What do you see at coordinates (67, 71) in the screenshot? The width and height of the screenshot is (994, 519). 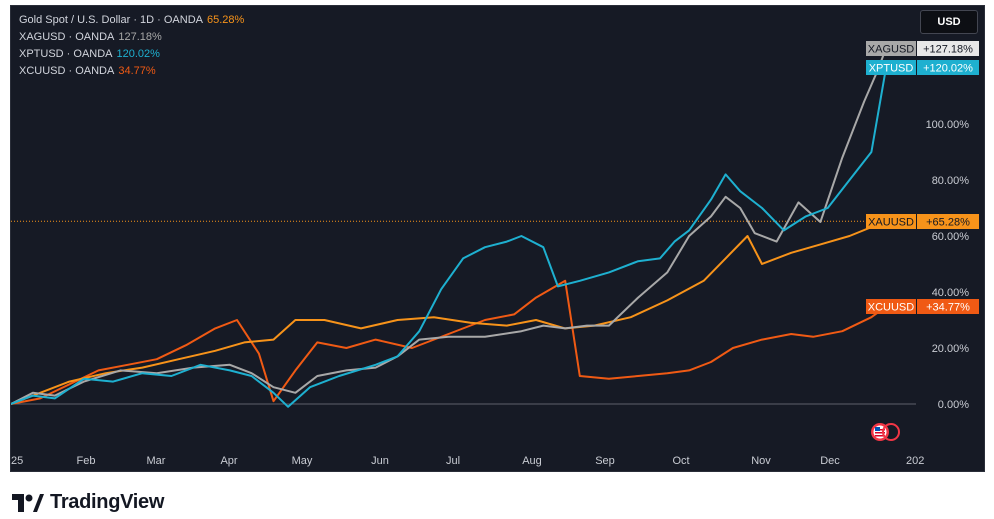 I see `legend-name: XCUUSD · OANDA` at bounding box center [67, 71].